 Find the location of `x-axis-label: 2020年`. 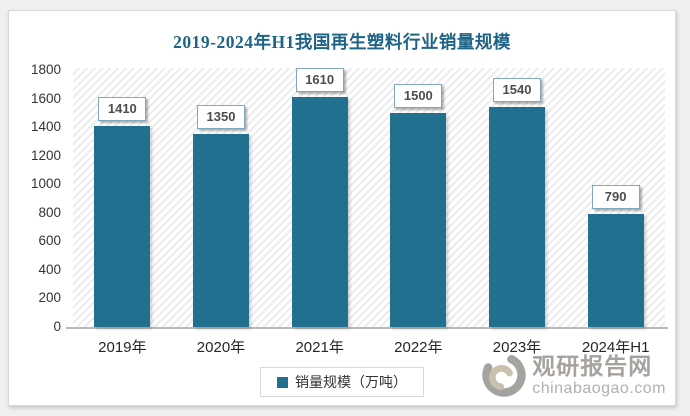

x-axis-label: 2020年 is located at coordinates (221, 347).